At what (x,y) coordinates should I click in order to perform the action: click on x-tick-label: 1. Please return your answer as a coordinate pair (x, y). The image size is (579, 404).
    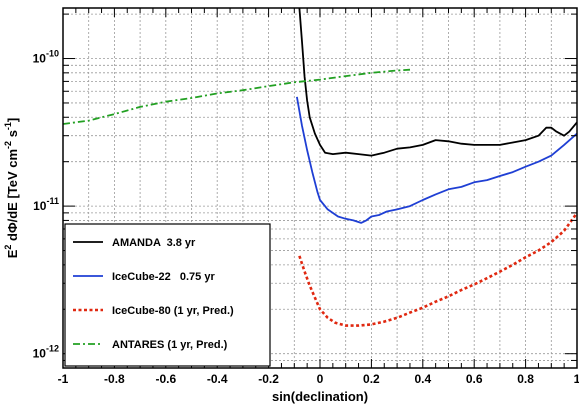
    Looking at the image, I should click on (576, 379).